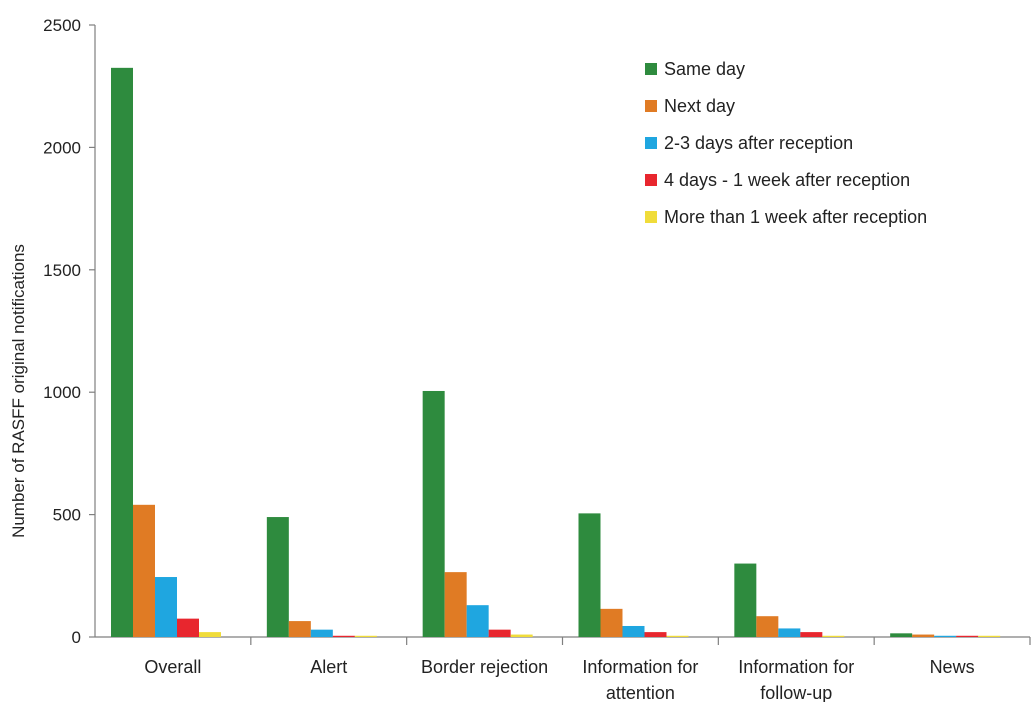 This screenshot has height=702, width=1032. What do you see at coordinates (795, 217) in the screenshot?
I see `legend-label: More than 1 week after reception` at bounding box center [795, 217].